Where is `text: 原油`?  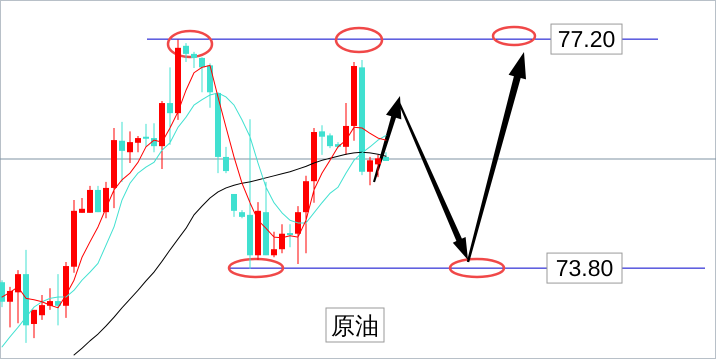 text: 原油 is located at coordinates (355, 326).